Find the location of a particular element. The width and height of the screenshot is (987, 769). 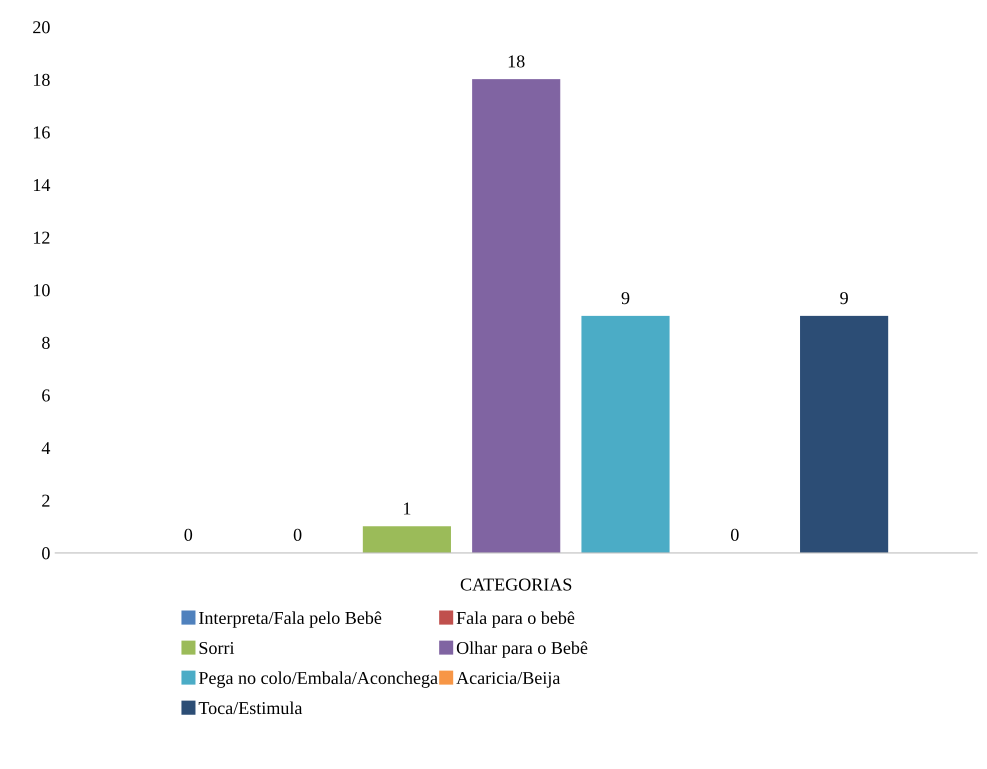

y-tick-label: 6 is located at coordinates (46, 395).